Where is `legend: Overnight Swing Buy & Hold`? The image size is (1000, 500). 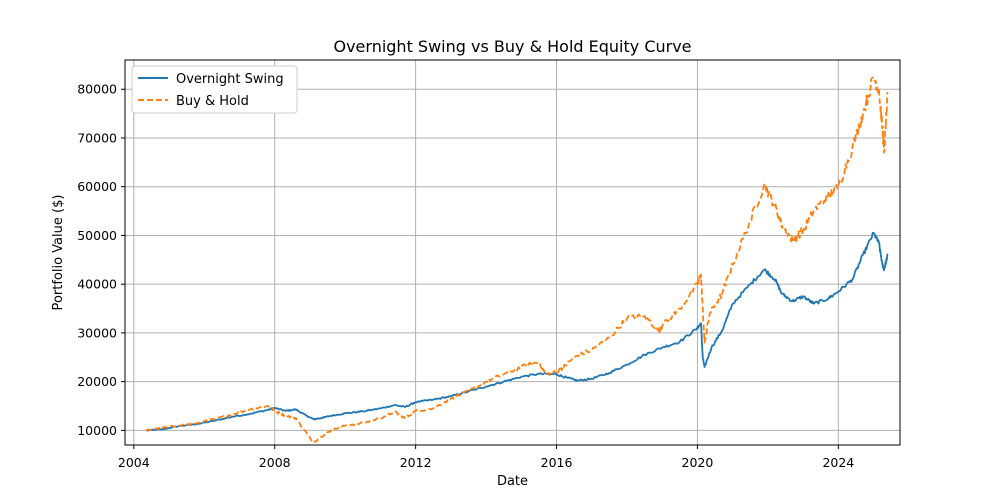
legend: Overnight Swing Buy & Hold is located at coordinates (214, 89).